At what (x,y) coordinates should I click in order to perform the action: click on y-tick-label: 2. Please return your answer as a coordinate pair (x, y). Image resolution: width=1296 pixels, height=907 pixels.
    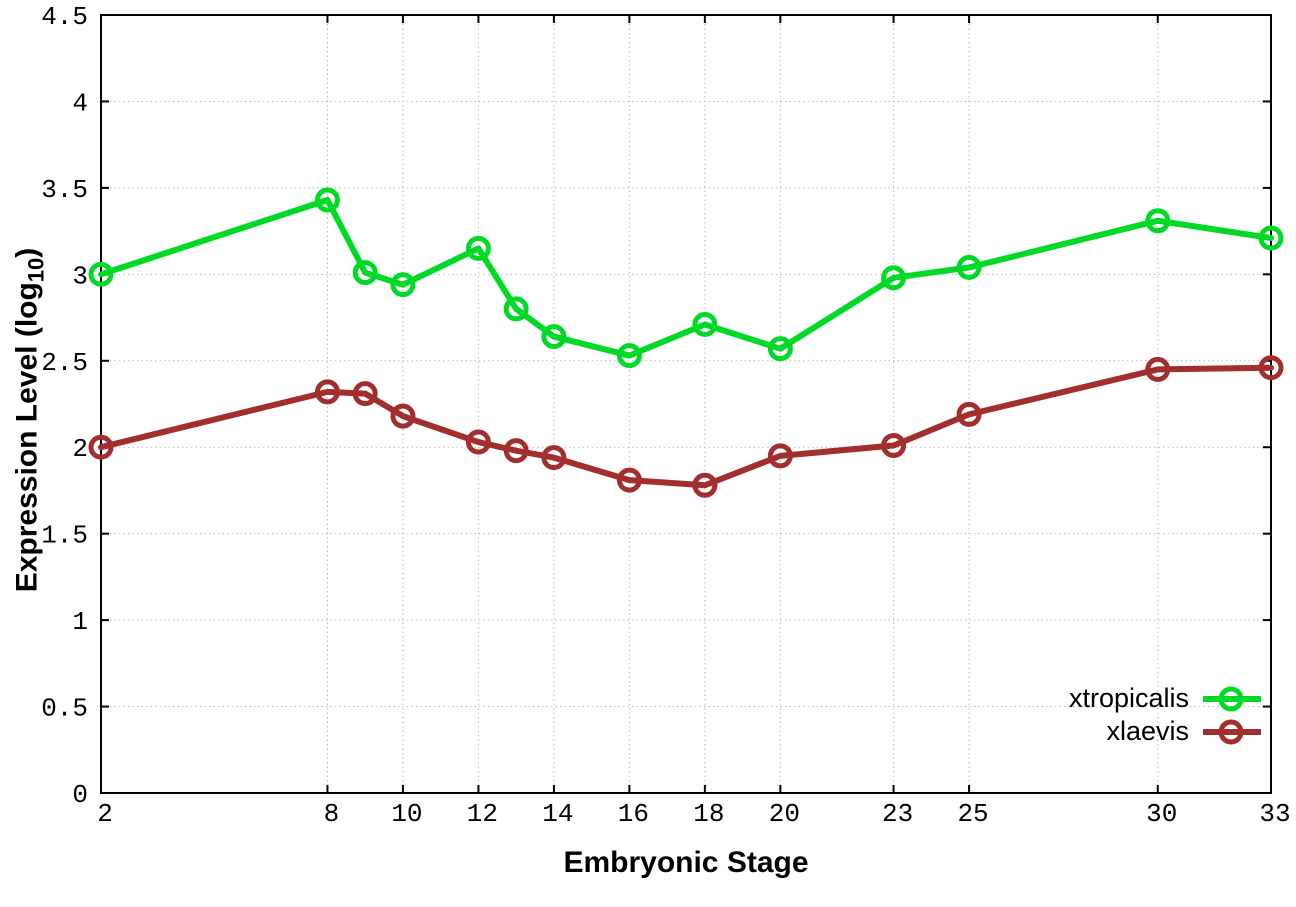
    Looking at the image, I should click on (80, 449).